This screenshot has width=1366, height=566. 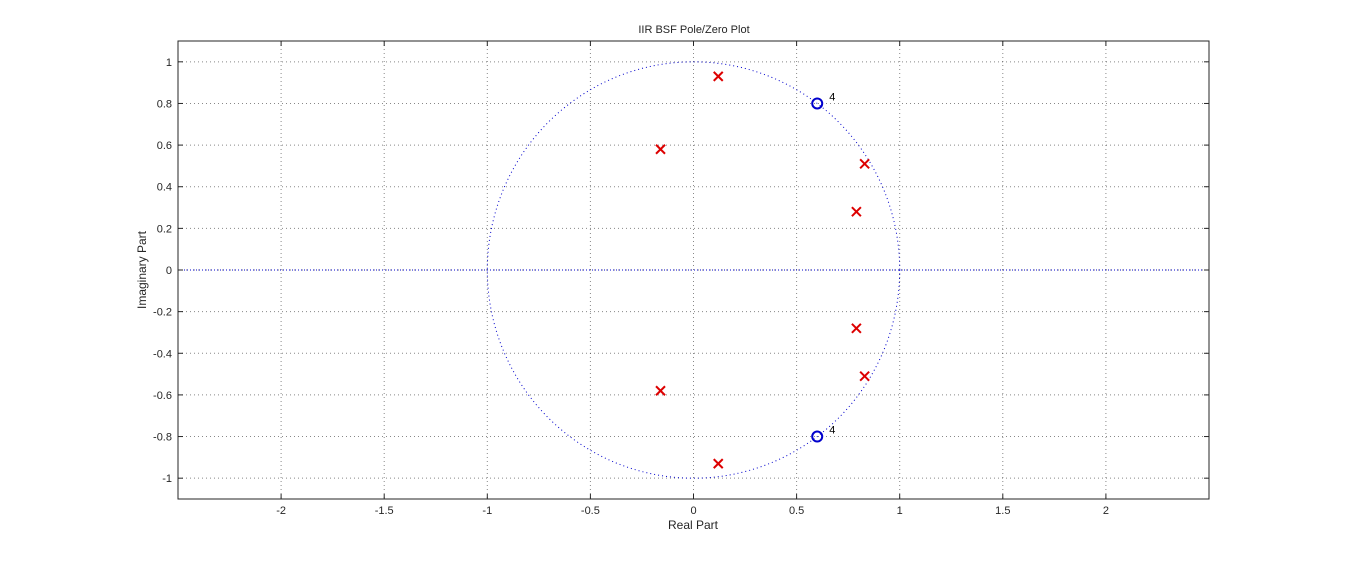 I want to click on x-tick-label: 1, so click(x=900, y=511).